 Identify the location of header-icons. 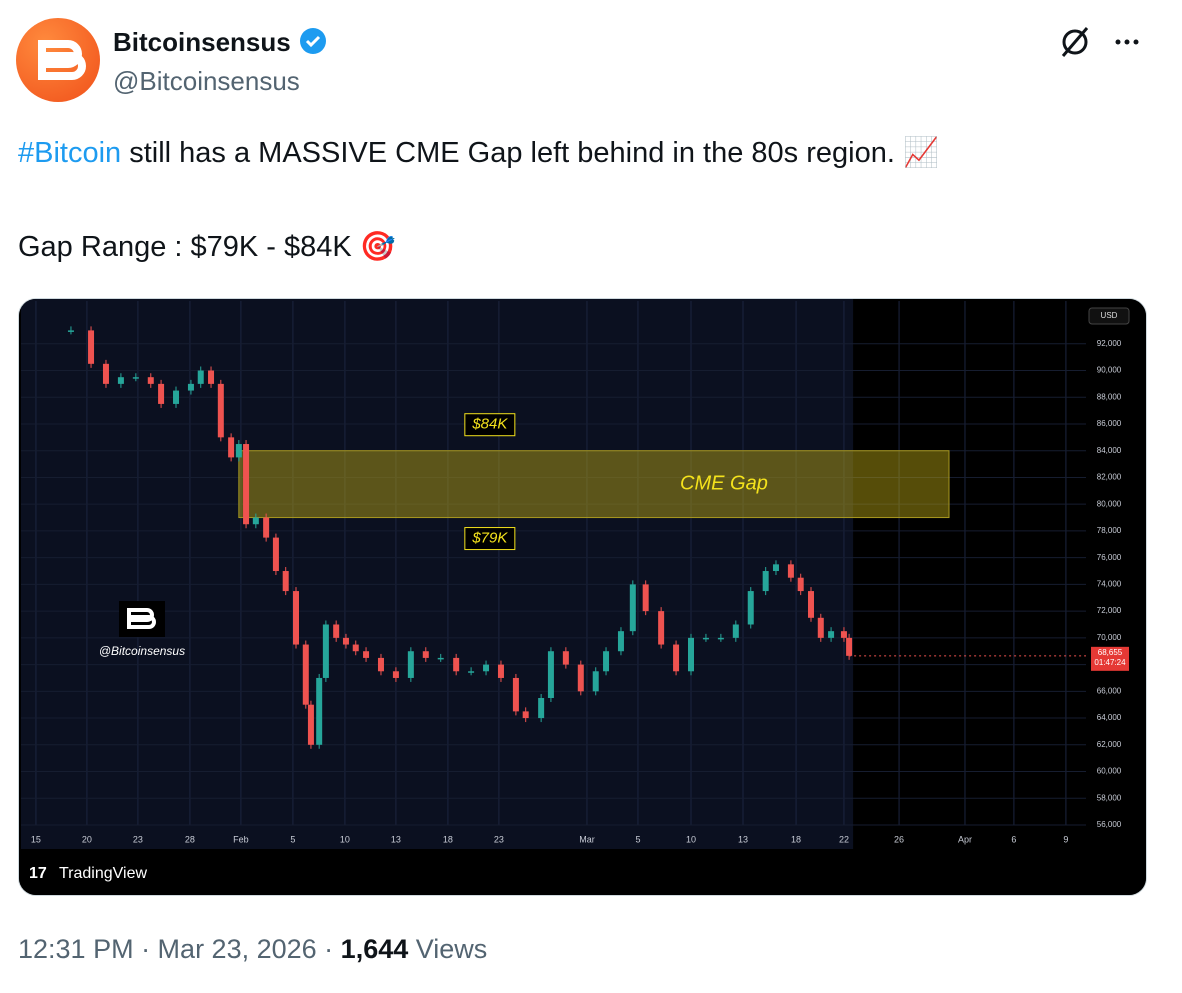
(1100, 42).